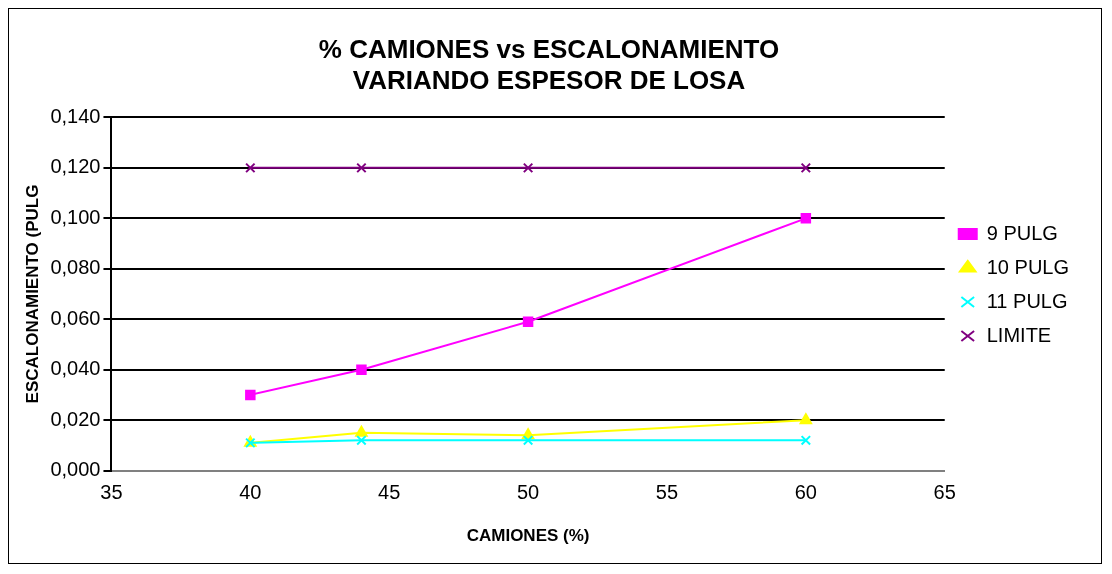 The height and width of the screenshot is (574, 1112). What do you see at coordinates (75, 368) in the screenshot?
I see `y-tick-label: 0,040` at bounding box center [75, 368].